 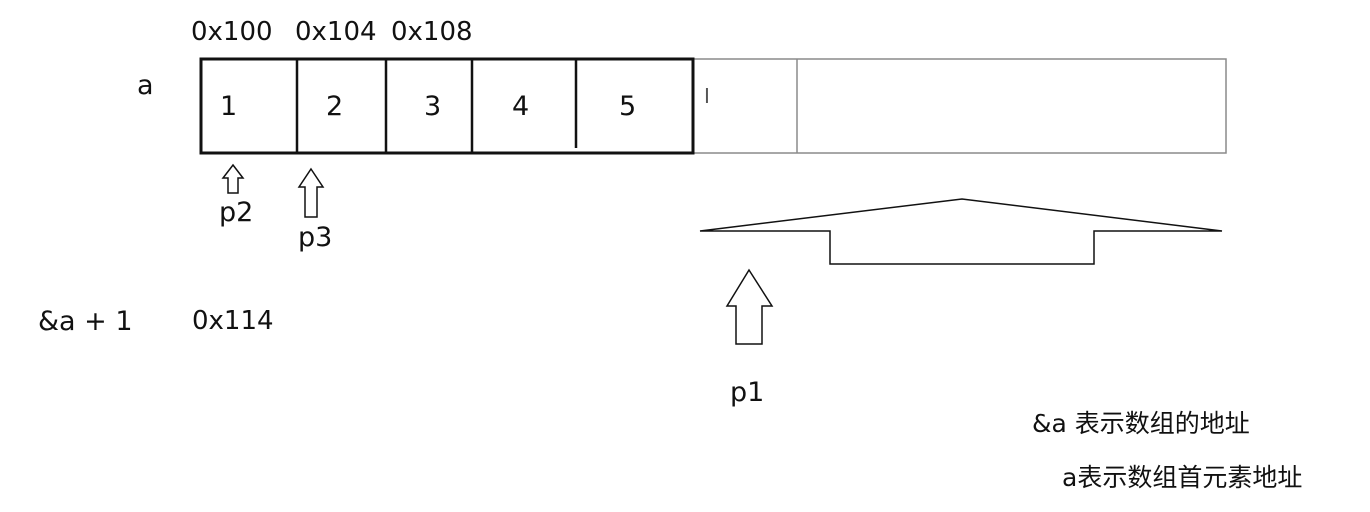 What do you see at coordinates (1182, 477) in the screenshot?
I see `note-first-element-address: a表示数组首元素地址` at bounding box center [1182, 477].